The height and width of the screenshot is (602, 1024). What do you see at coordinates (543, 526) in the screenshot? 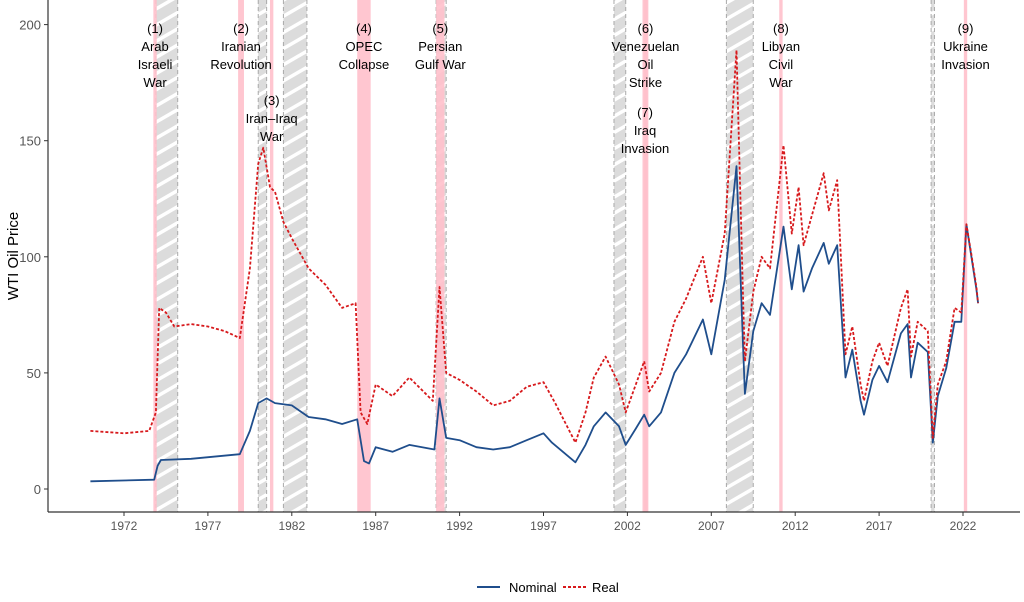
I see `x-tick-label: 1997` at bounding box center [543, 526].